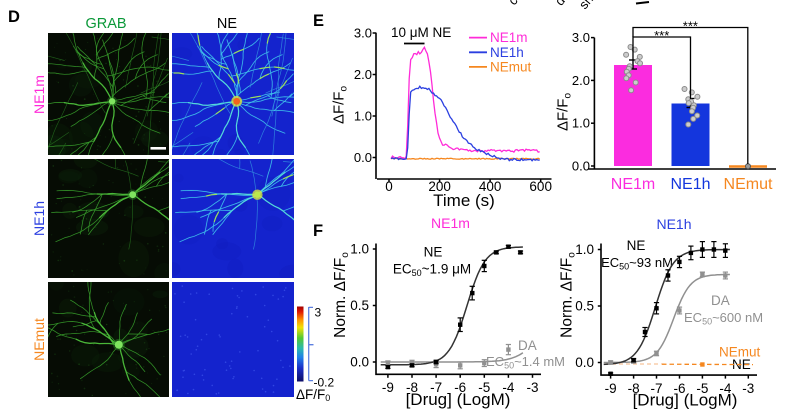  Describe the element at coordinates (515, 4) in the screenshot. I see `svg-text: co` at that location.